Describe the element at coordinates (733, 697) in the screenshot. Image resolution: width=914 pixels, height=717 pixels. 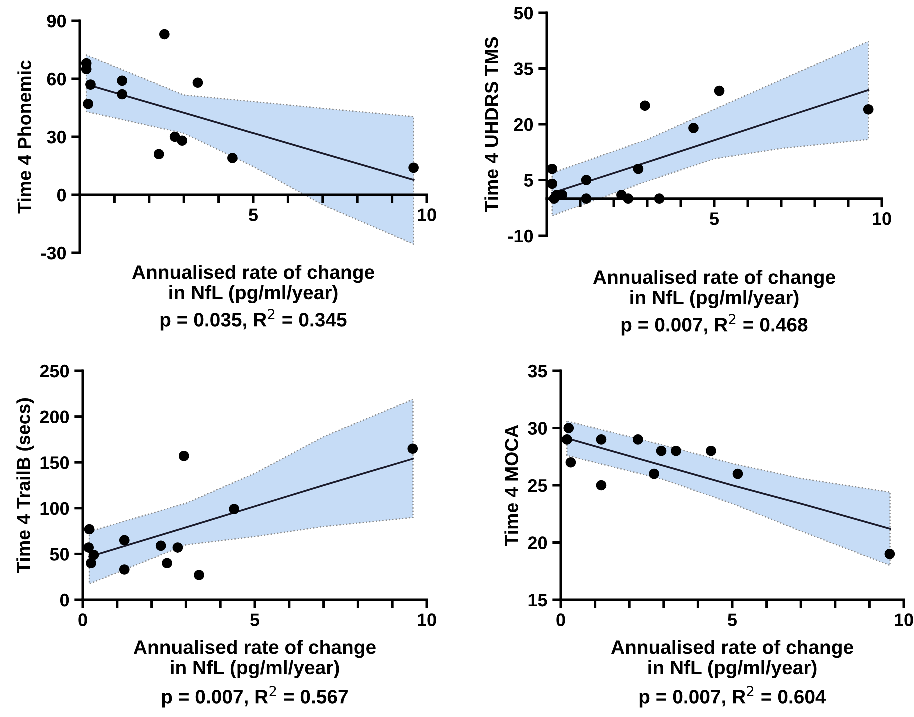
I see `text: p = 0.007, R$^{2}$ = 0.604` at that location.